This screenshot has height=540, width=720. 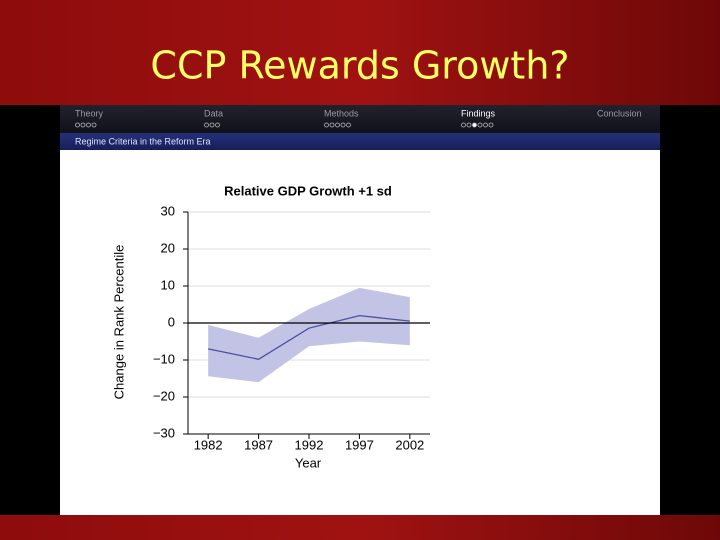 I want to click on y-tick-label: −10, so click(x=164, y=358).